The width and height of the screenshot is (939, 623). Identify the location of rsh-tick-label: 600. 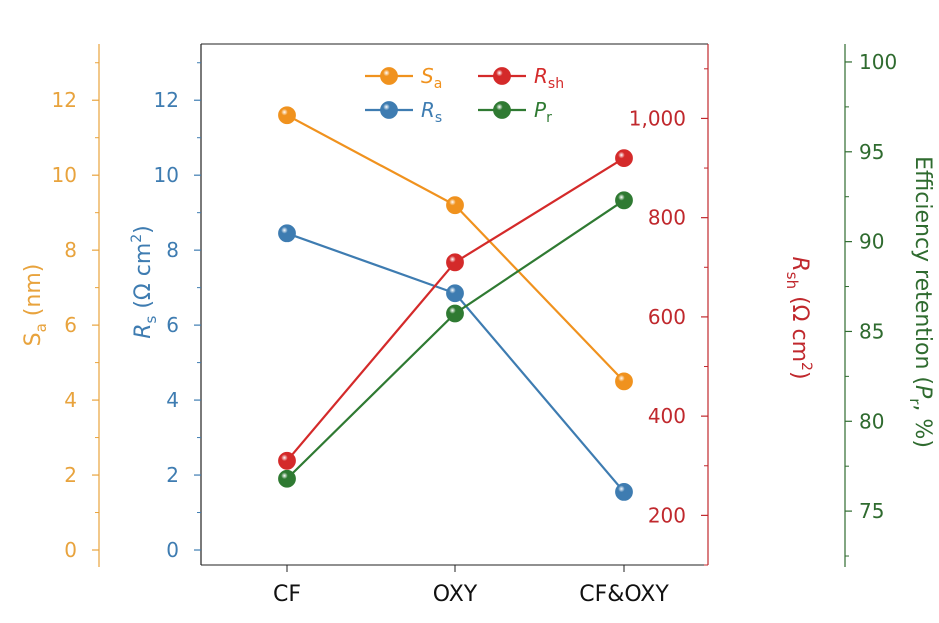
(667, 317).